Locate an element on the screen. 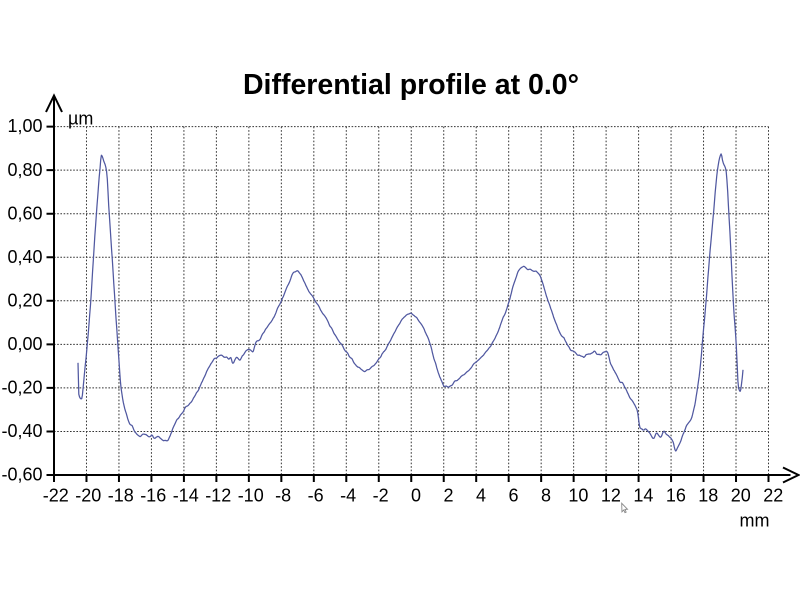 The image size is (800, 600). svg-text: mm is located at coordinates (755, 521).